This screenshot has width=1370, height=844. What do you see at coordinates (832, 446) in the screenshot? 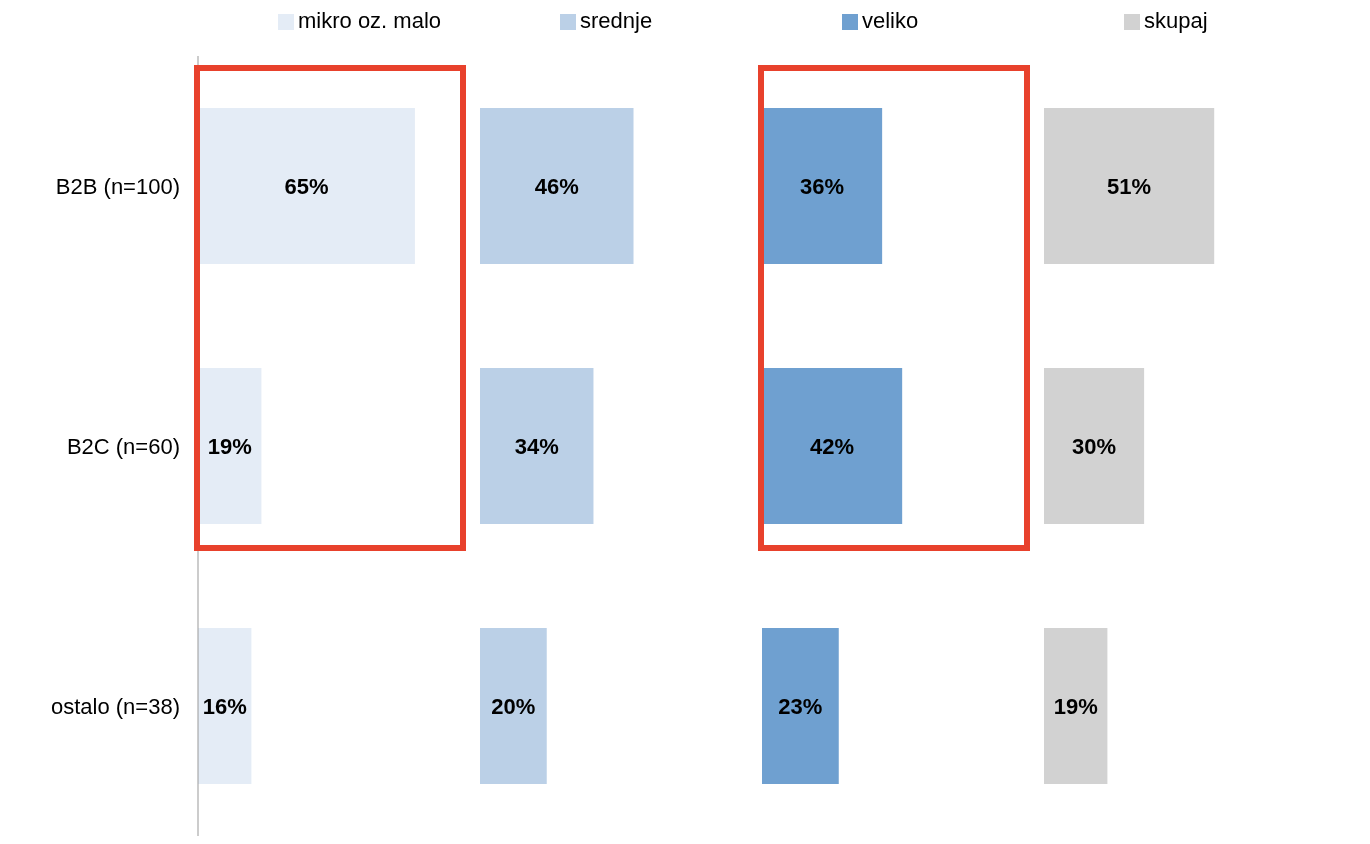
I see `data-label: 42%` at bounding box center [832, 446].